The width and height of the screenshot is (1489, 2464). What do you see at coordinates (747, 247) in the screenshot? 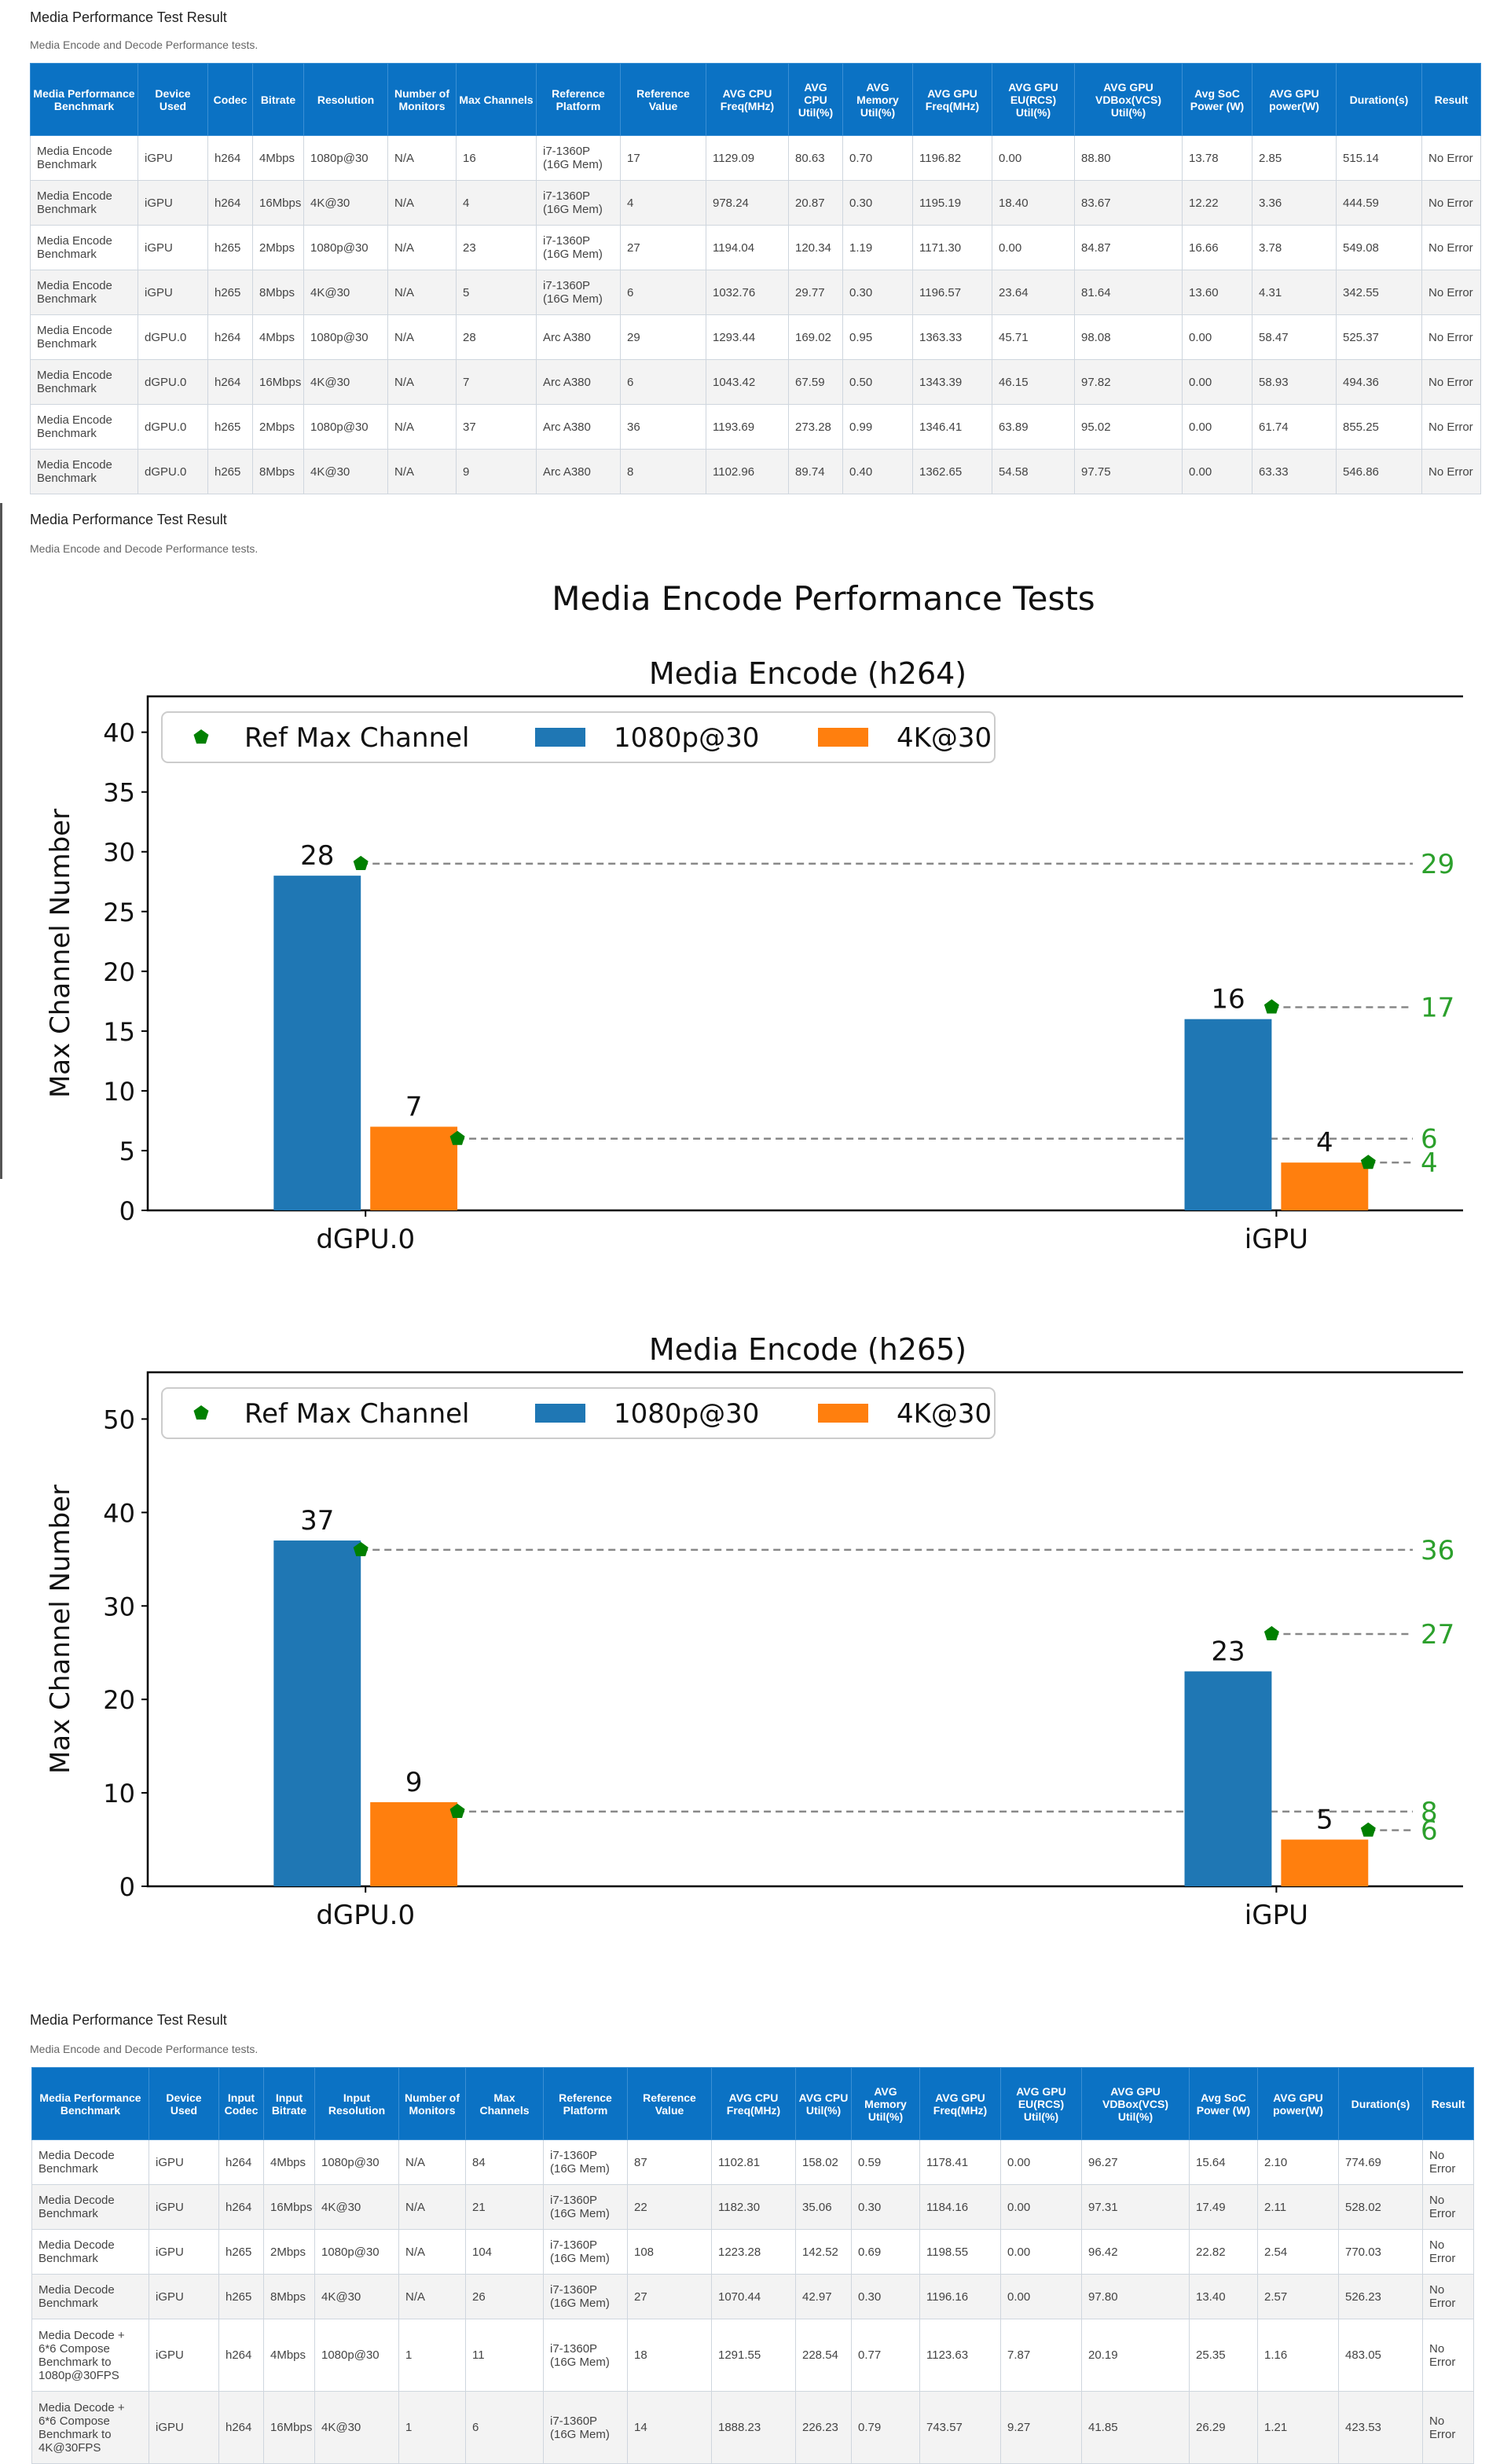
I see `table-cell: 1194.04` at bounding box center [747, 247].